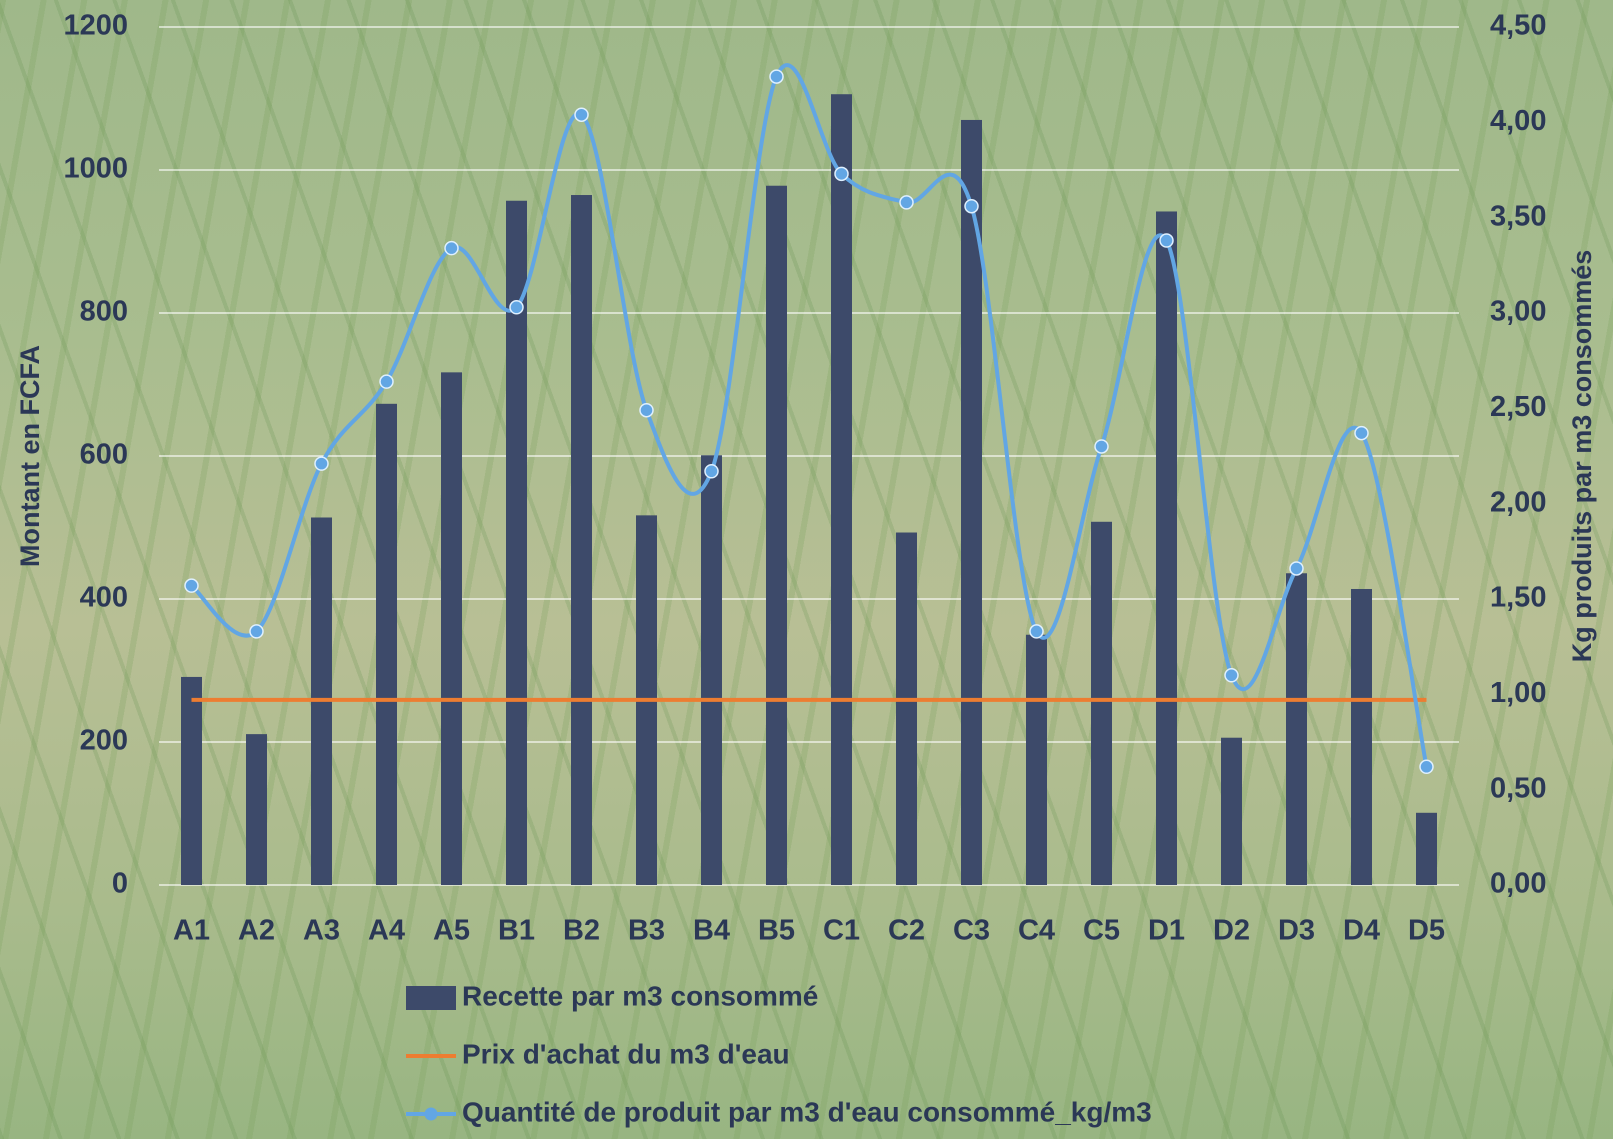  I want to click on x-tick-label: A4, so click(386, 931).